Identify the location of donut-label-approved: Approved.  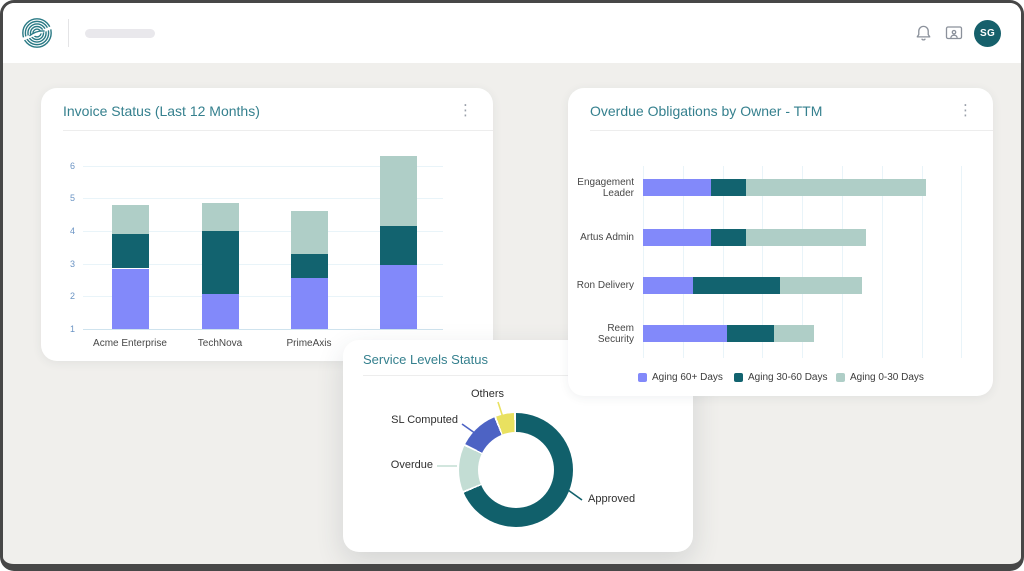
(612, 499).